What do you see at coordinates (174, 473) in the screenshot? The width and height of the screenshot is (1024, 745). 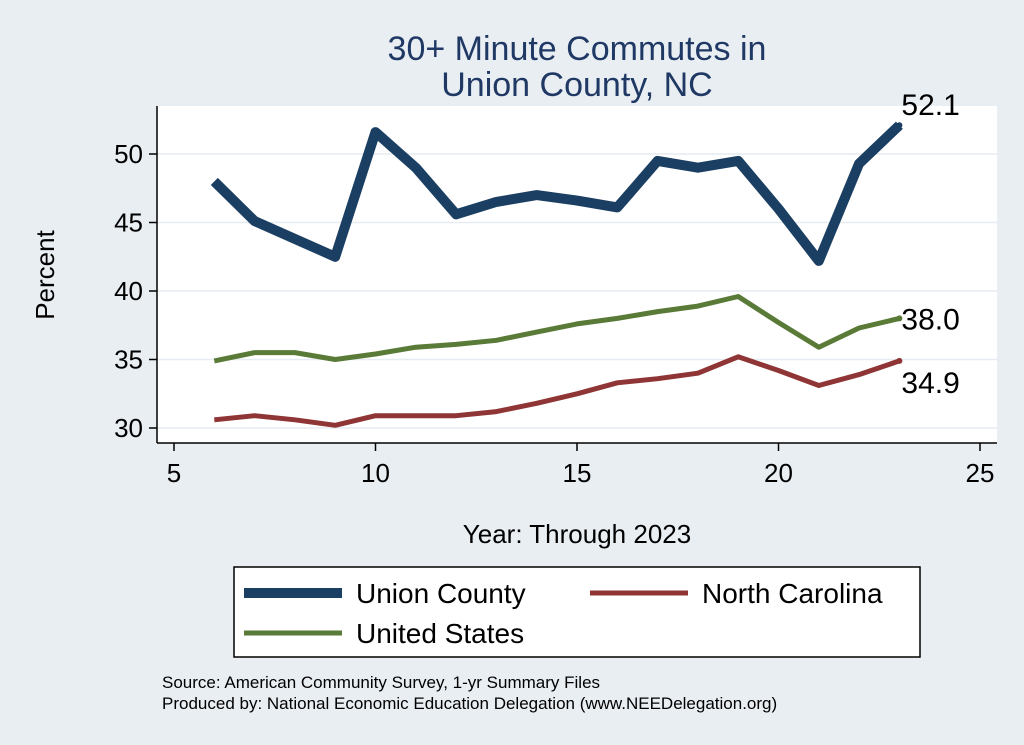 I see `x-tick-label-5: 5` at bounding box center [174, 473].